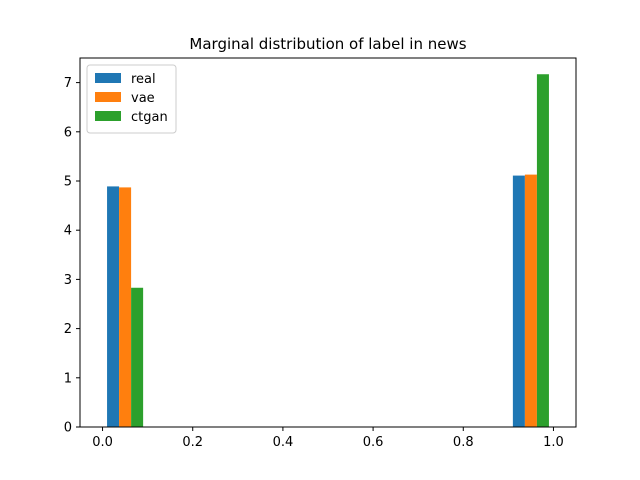  I want to click on x-tick-label: 0.6, so click(373, 442).